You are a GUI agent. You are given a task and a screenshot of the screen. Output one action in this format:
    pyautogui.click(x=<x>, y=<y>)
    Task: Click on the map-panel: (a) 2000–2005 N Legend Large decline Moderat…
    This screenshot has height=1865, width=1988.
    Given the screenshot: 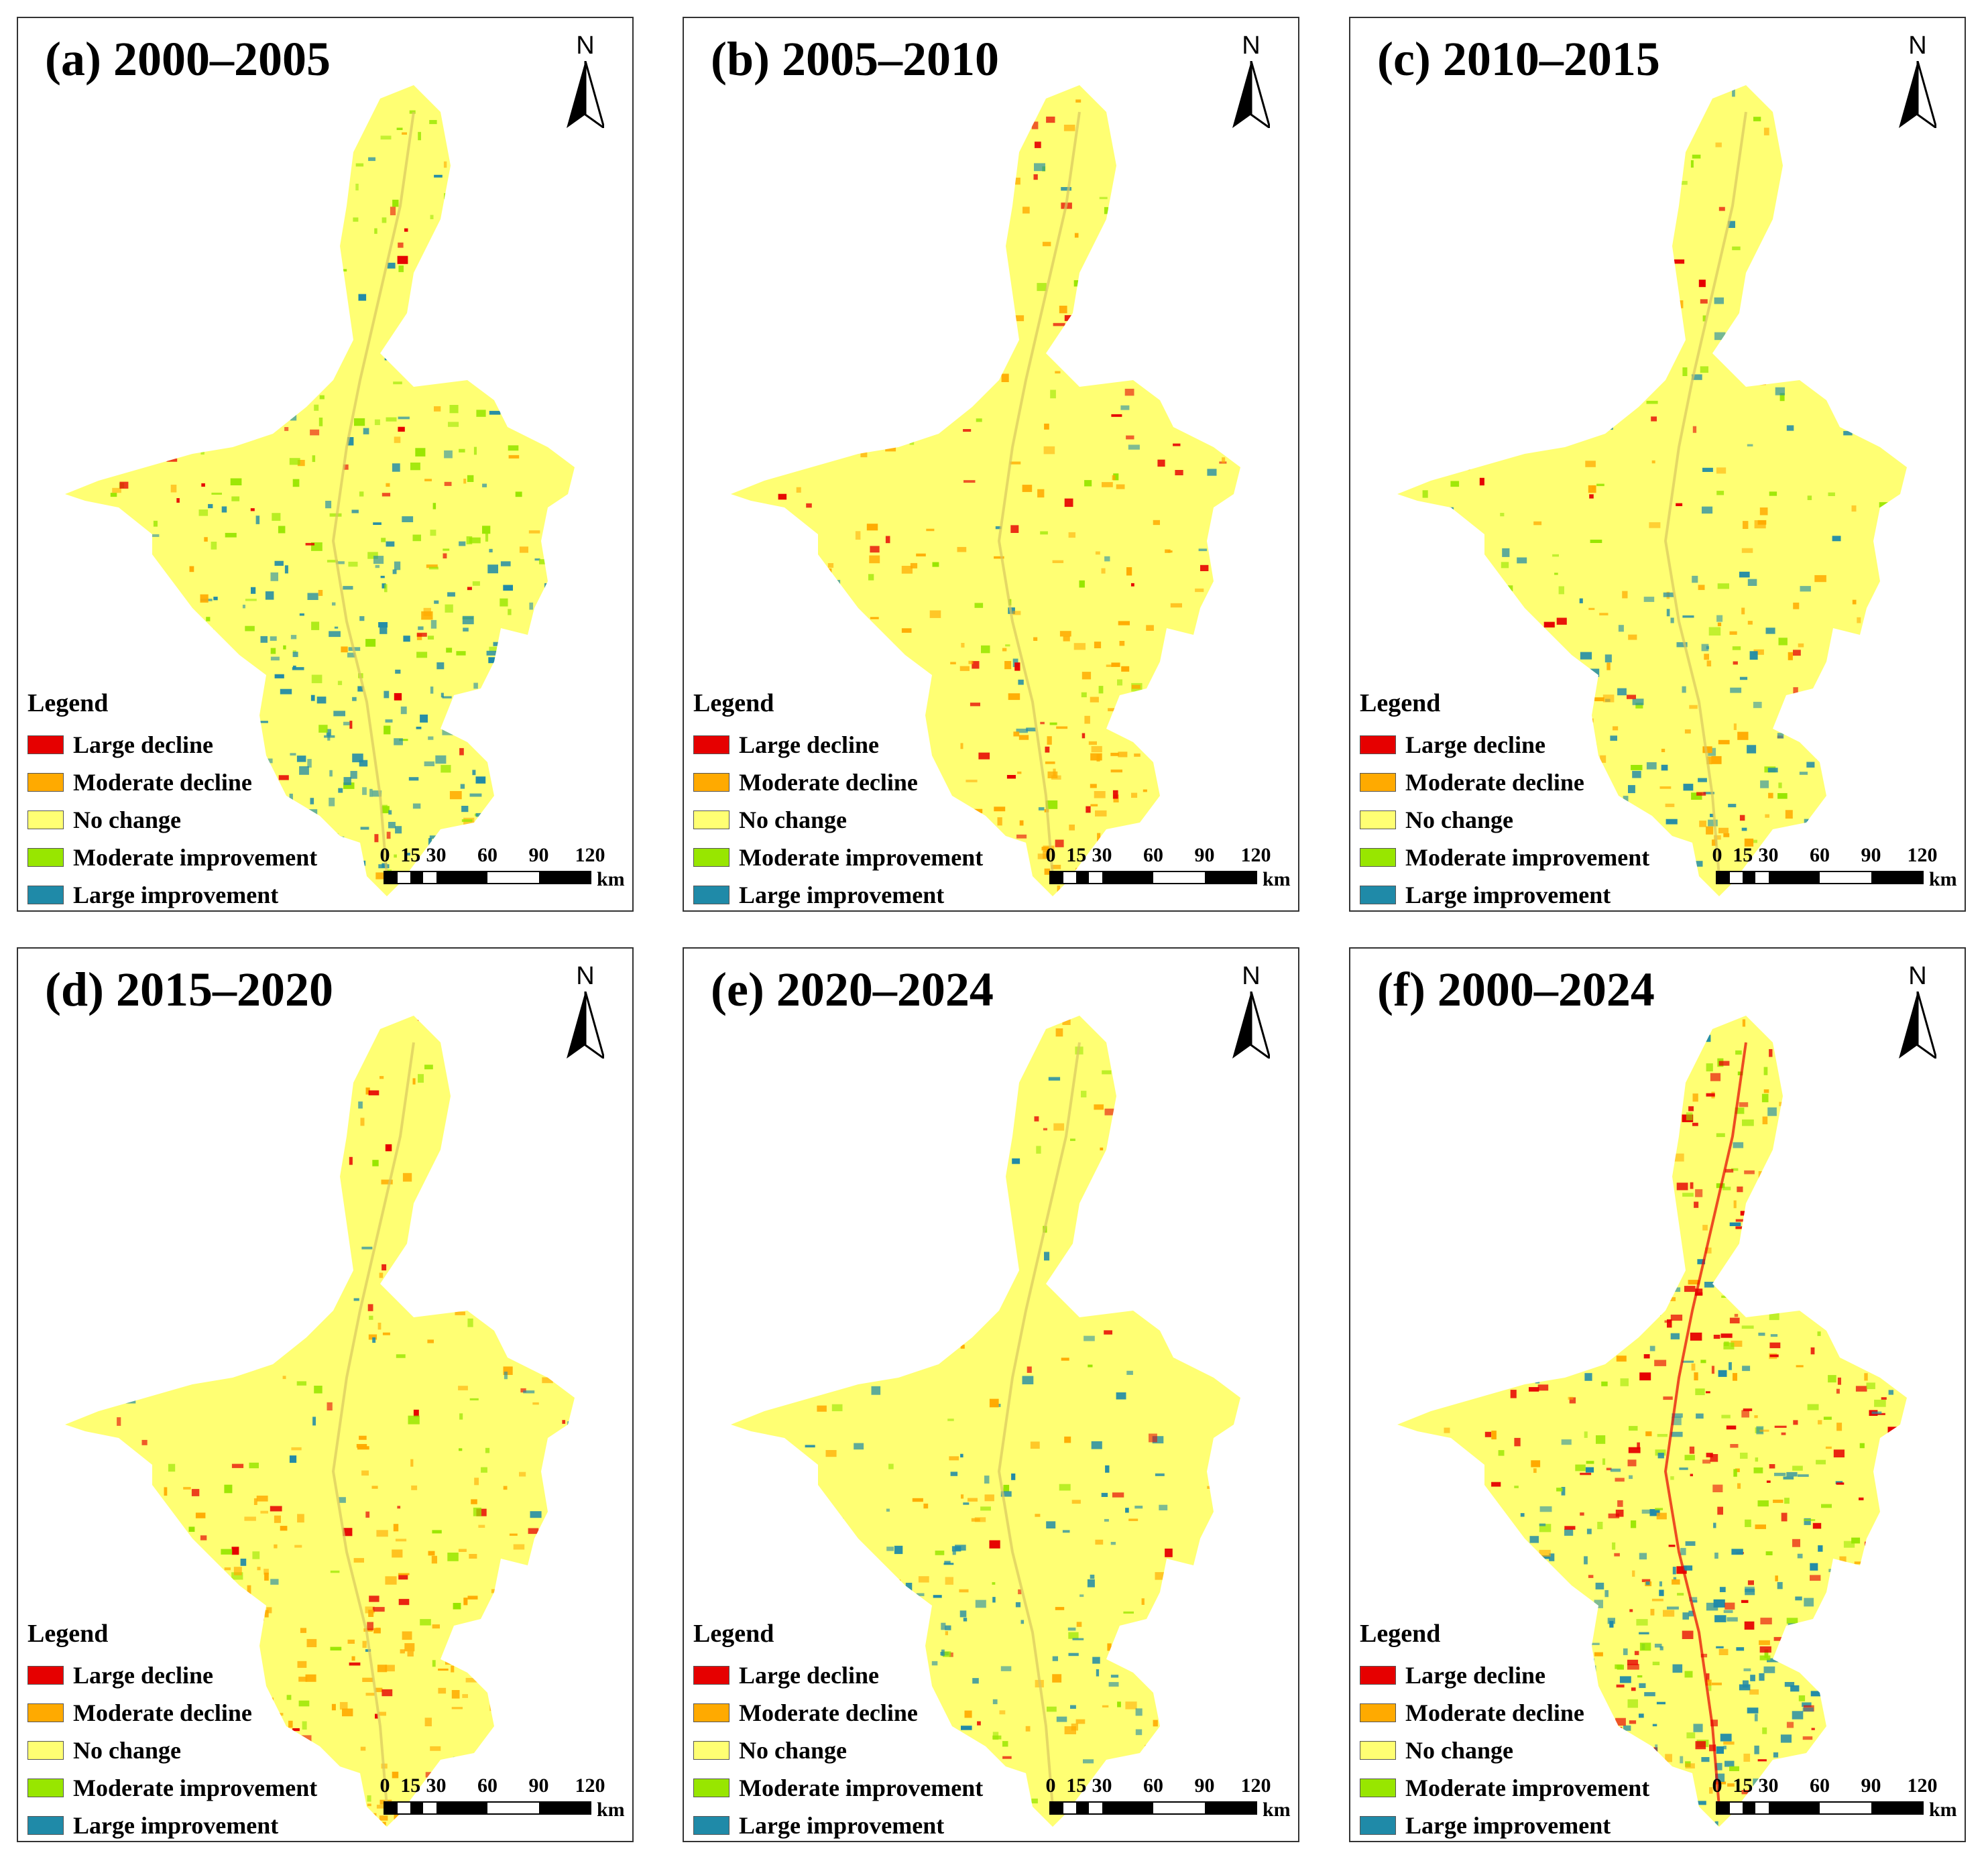 What is the action you would take?
    pyautogui.click(x=325, y=464)
    